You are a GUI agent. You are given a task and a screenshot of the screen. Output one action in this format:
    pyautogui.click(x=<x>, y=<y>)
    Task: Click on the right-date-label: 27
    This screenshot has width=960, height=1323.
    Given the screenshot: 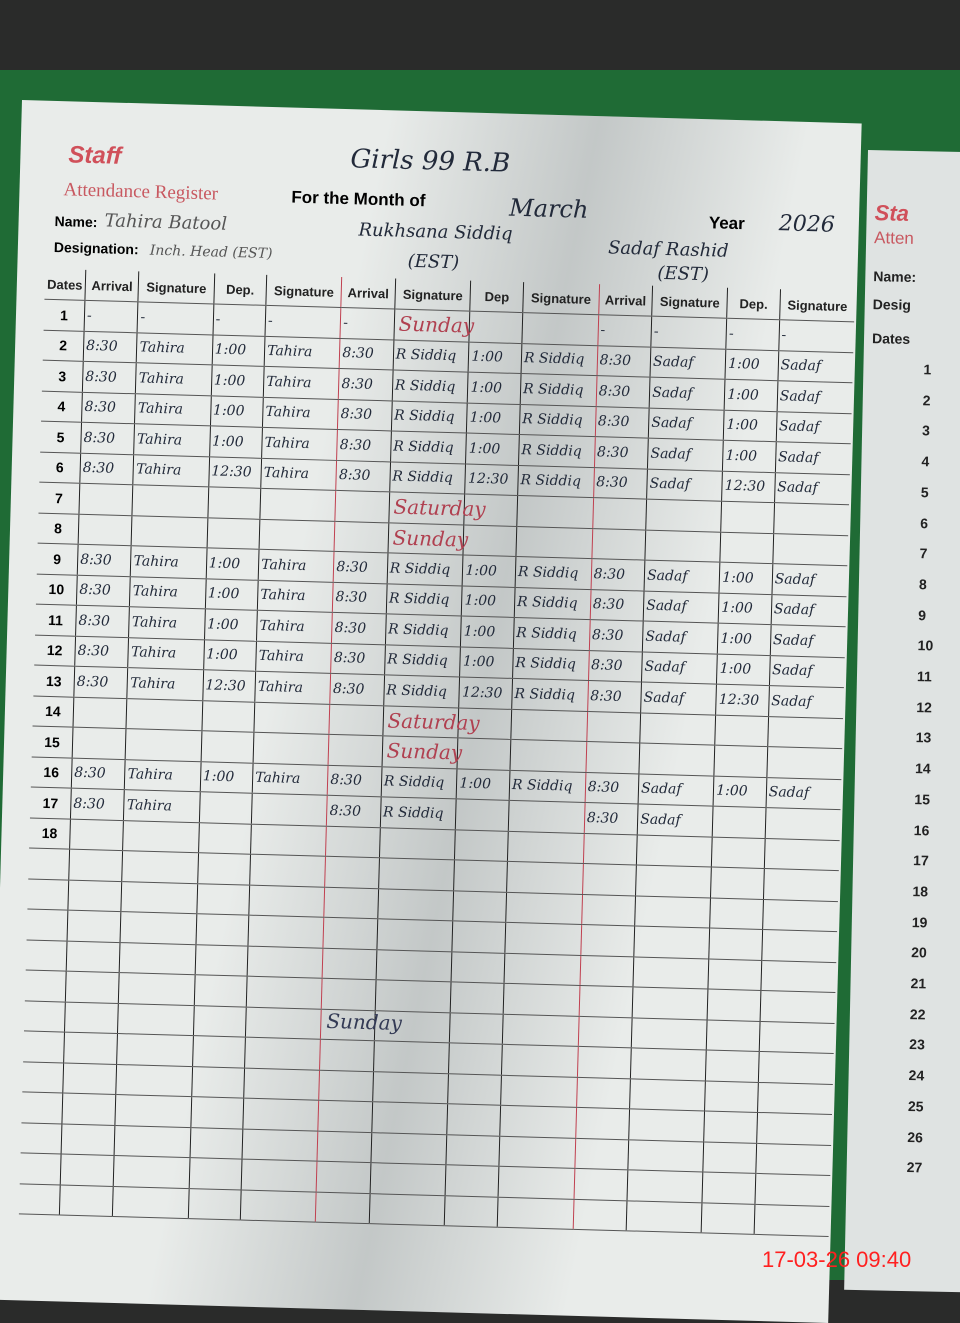 What is the action you would take?
    pyautogui.click(x=914, y=1167)
    